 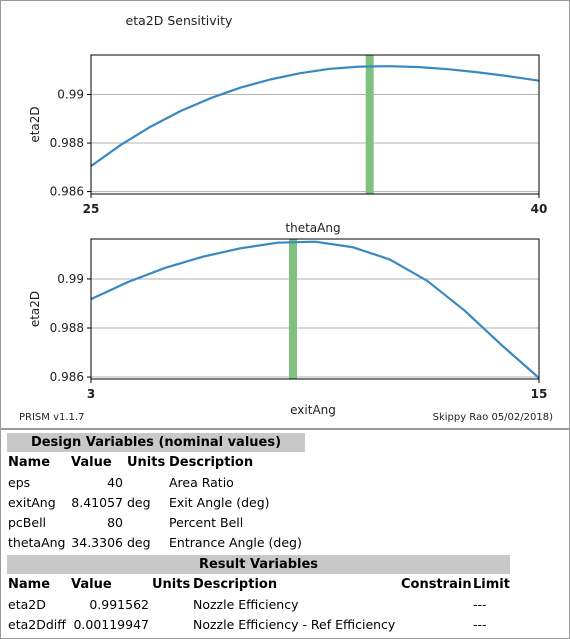 I want to click on x-axis-label: thetaAng, so click(x=312, y=228).